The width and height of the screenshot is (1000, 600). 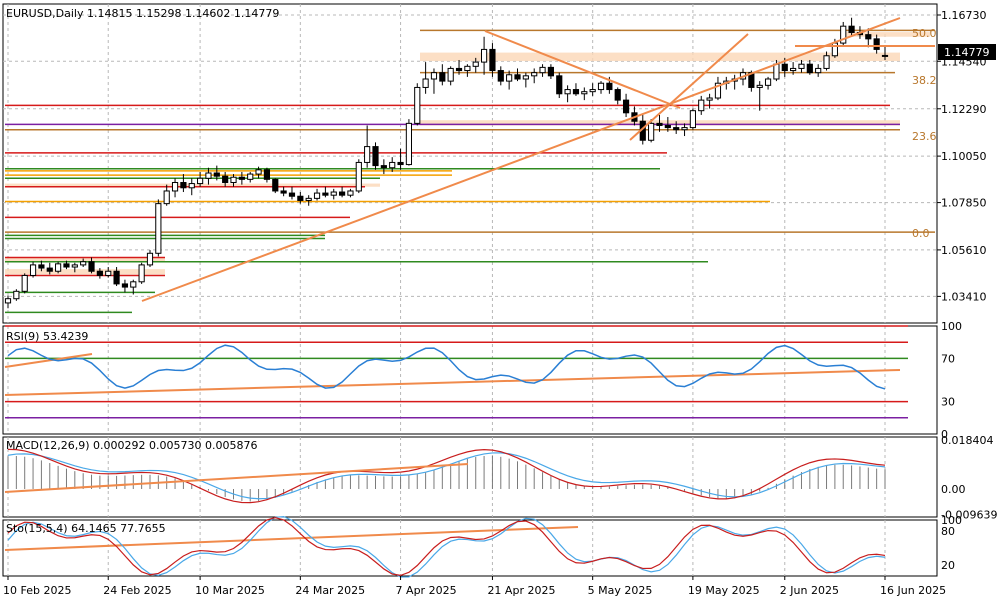 What do you see at coordinates (724, 590) in the screenshot?
I see `x-tick-label: 19 May 2025` at bounding box center [724, 590].